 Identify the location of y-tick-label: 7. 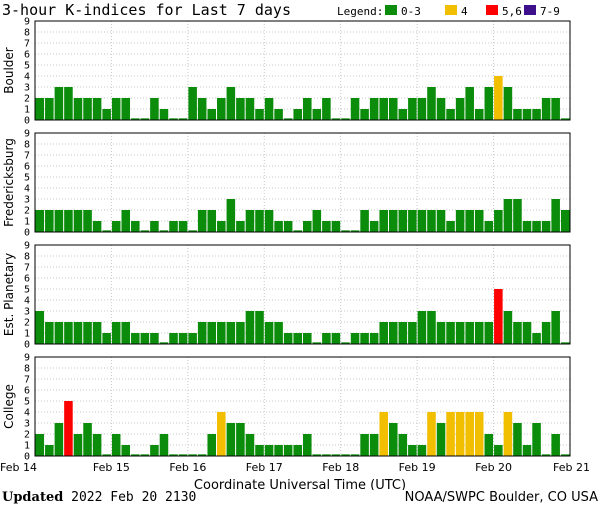
(27, 380).